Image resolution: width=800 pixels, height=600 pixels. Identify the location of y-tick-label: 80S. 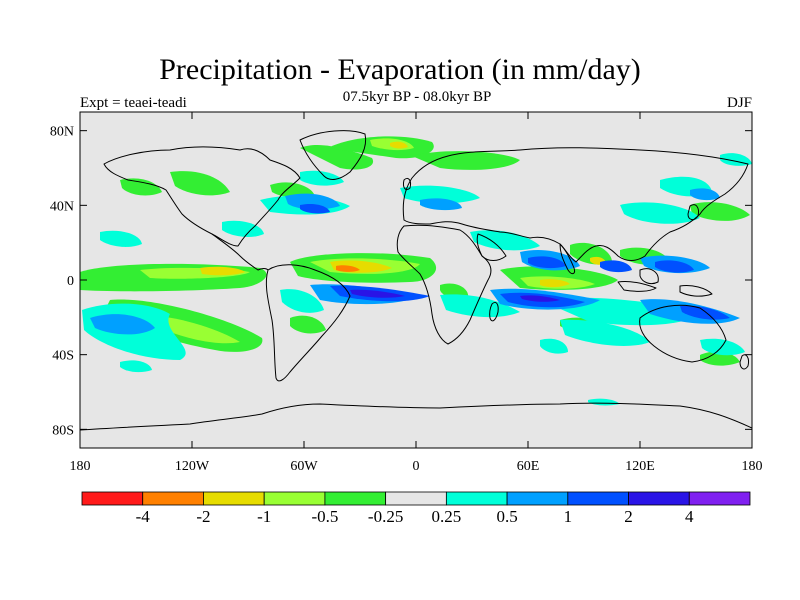
(63, 430).